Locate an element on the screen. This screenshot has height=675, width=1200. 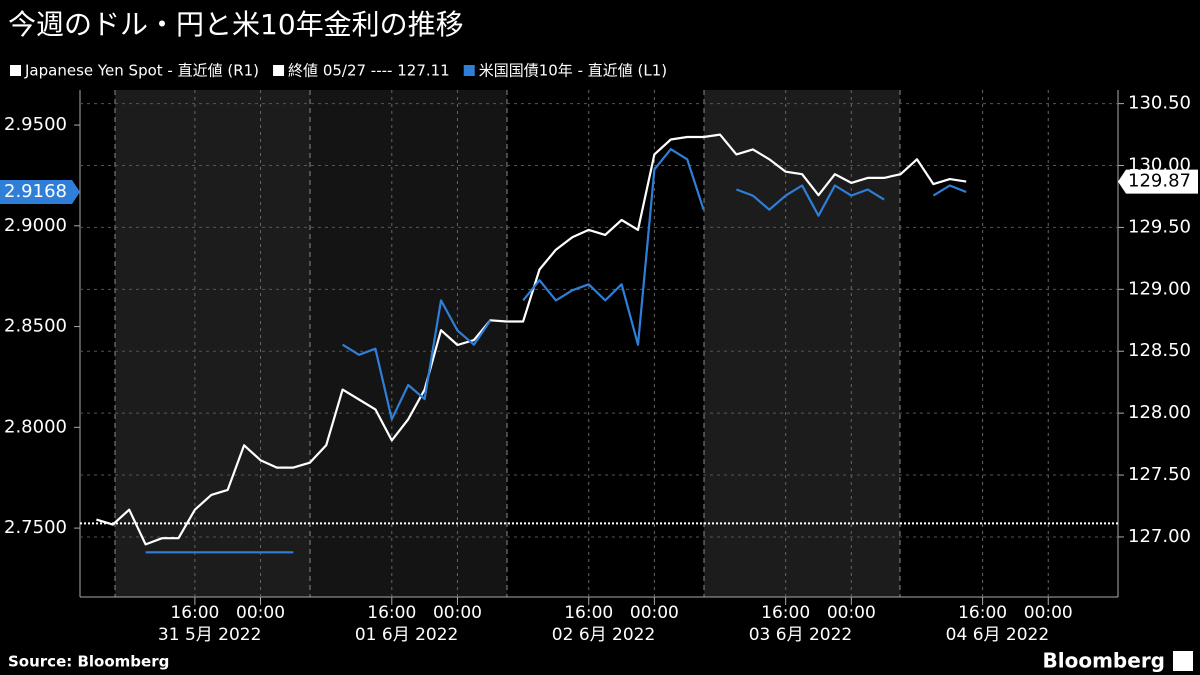
y2-tick-label: 127.50 is located at coordinates (1159, 474).